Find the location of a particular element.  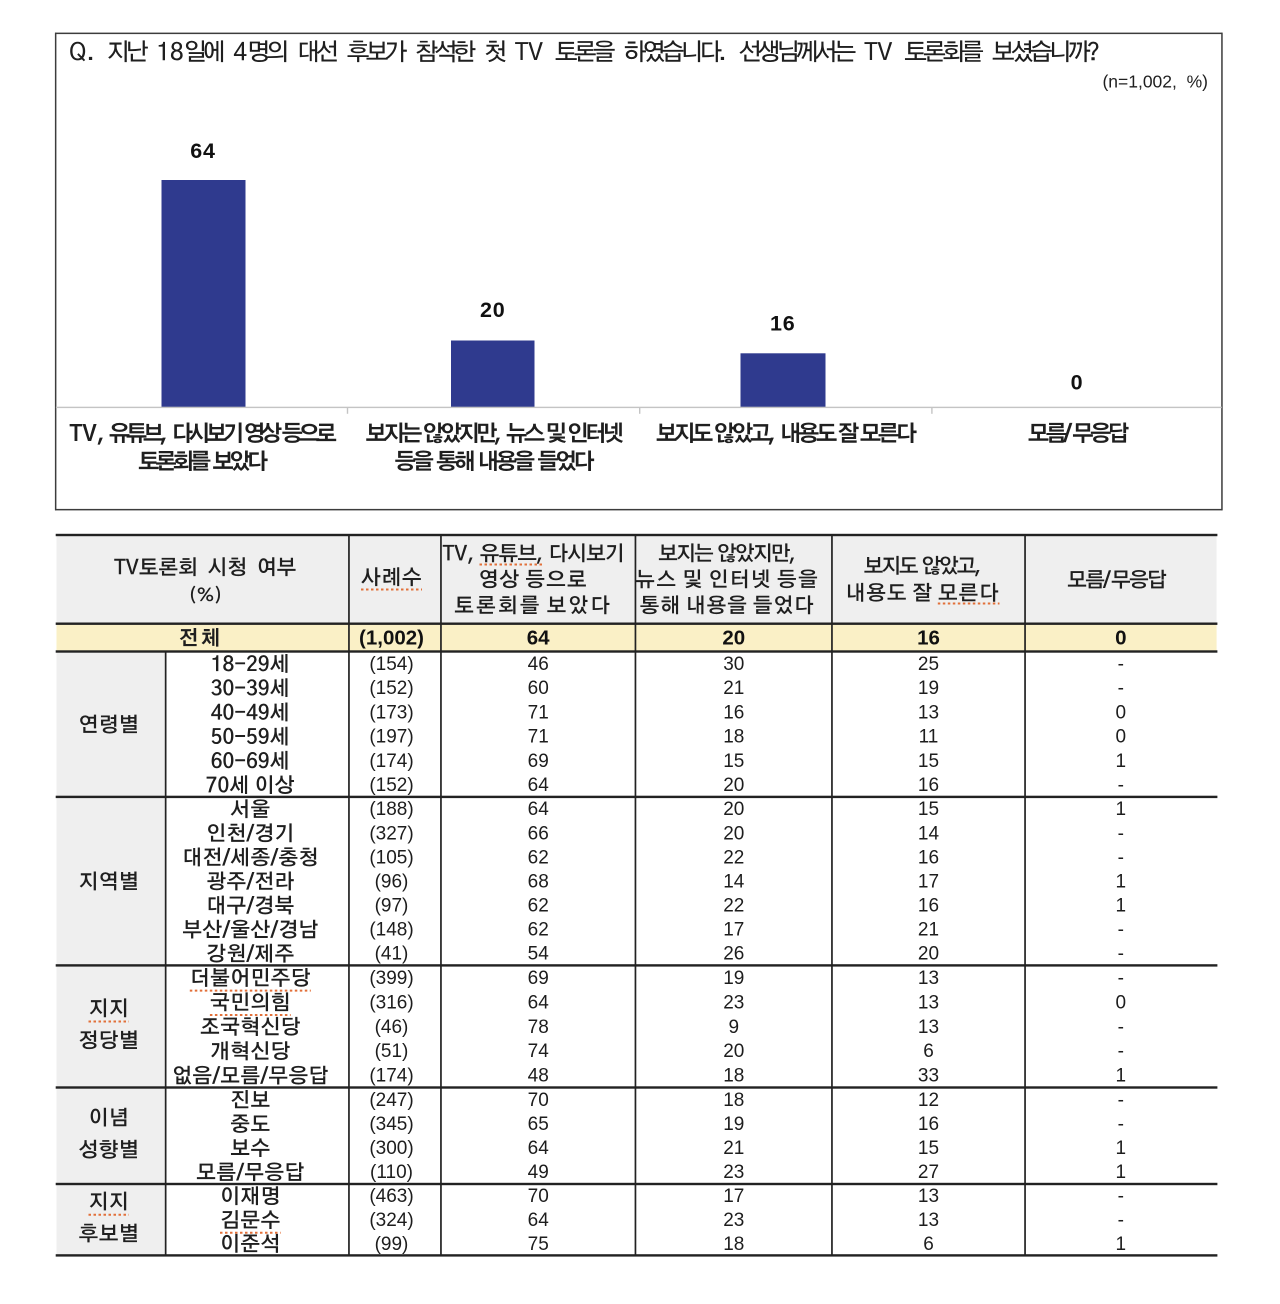

svg-text: (110) is located at coordinates (391, 1172).